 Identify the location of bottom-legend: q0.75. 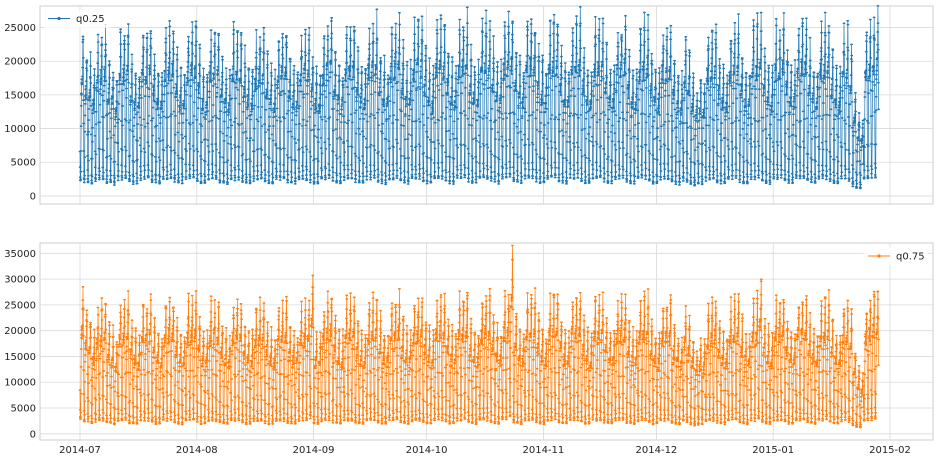
(896, 256).